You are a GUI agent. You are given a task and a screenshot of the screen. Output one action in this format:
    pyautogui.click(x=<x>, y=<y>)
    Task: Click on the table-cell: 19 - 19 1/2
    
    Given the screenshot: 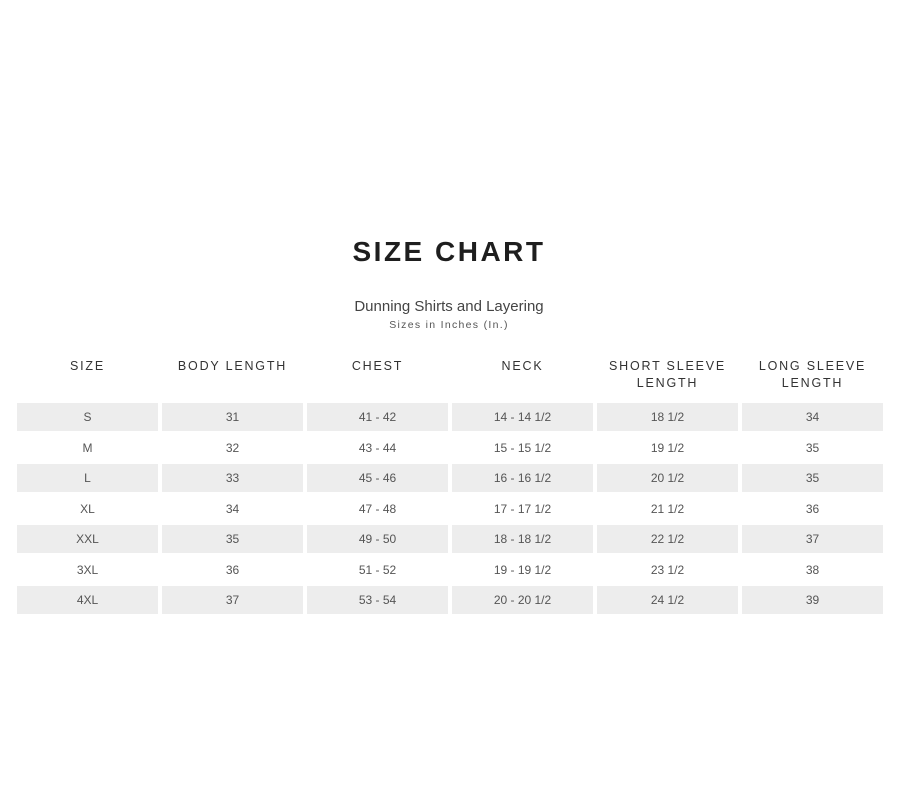 What is the action you would take?
    pyautogui.click(x=522, y=569)
    